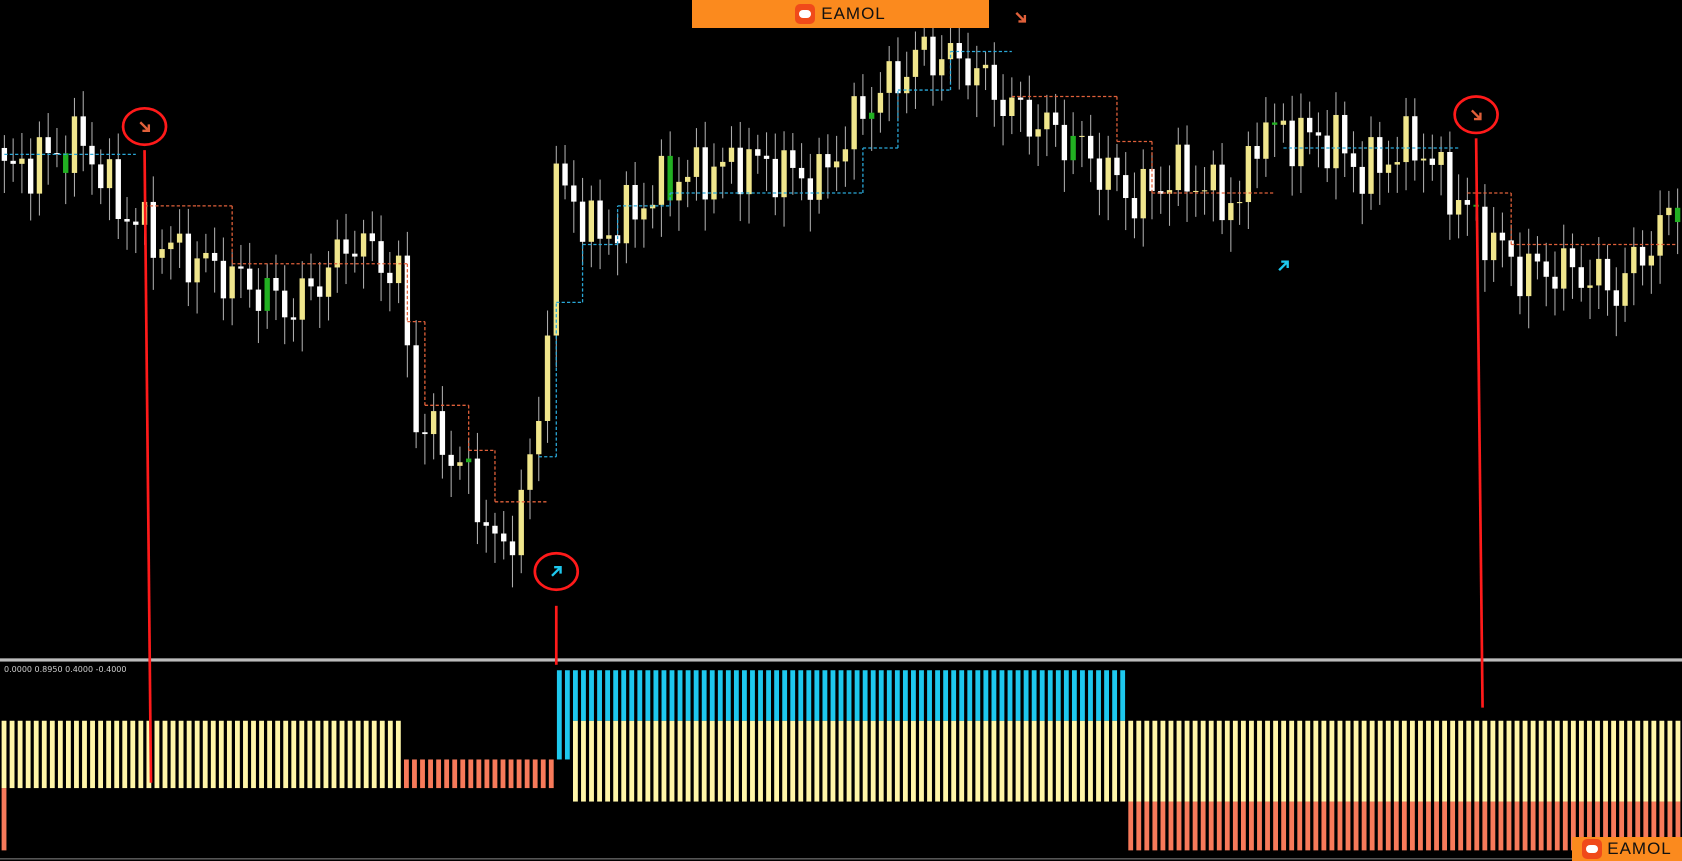 The width and height of the screenshot is (1682, 861). What do you see at coordinates (841, 660) in the screenshot?
I see `pane-separator` at bounding box center [841, 660].